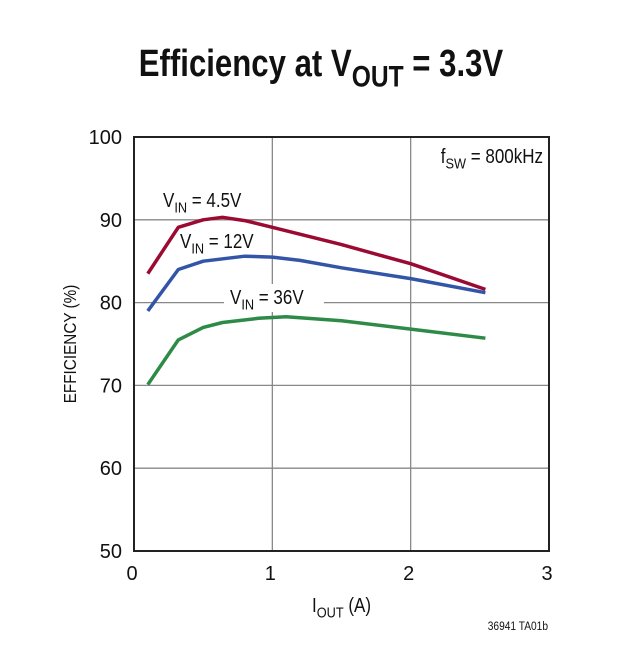 The height and width of the screenshot is (652, 642). I want to click on y-tick-label: 80, so click(111, 304).